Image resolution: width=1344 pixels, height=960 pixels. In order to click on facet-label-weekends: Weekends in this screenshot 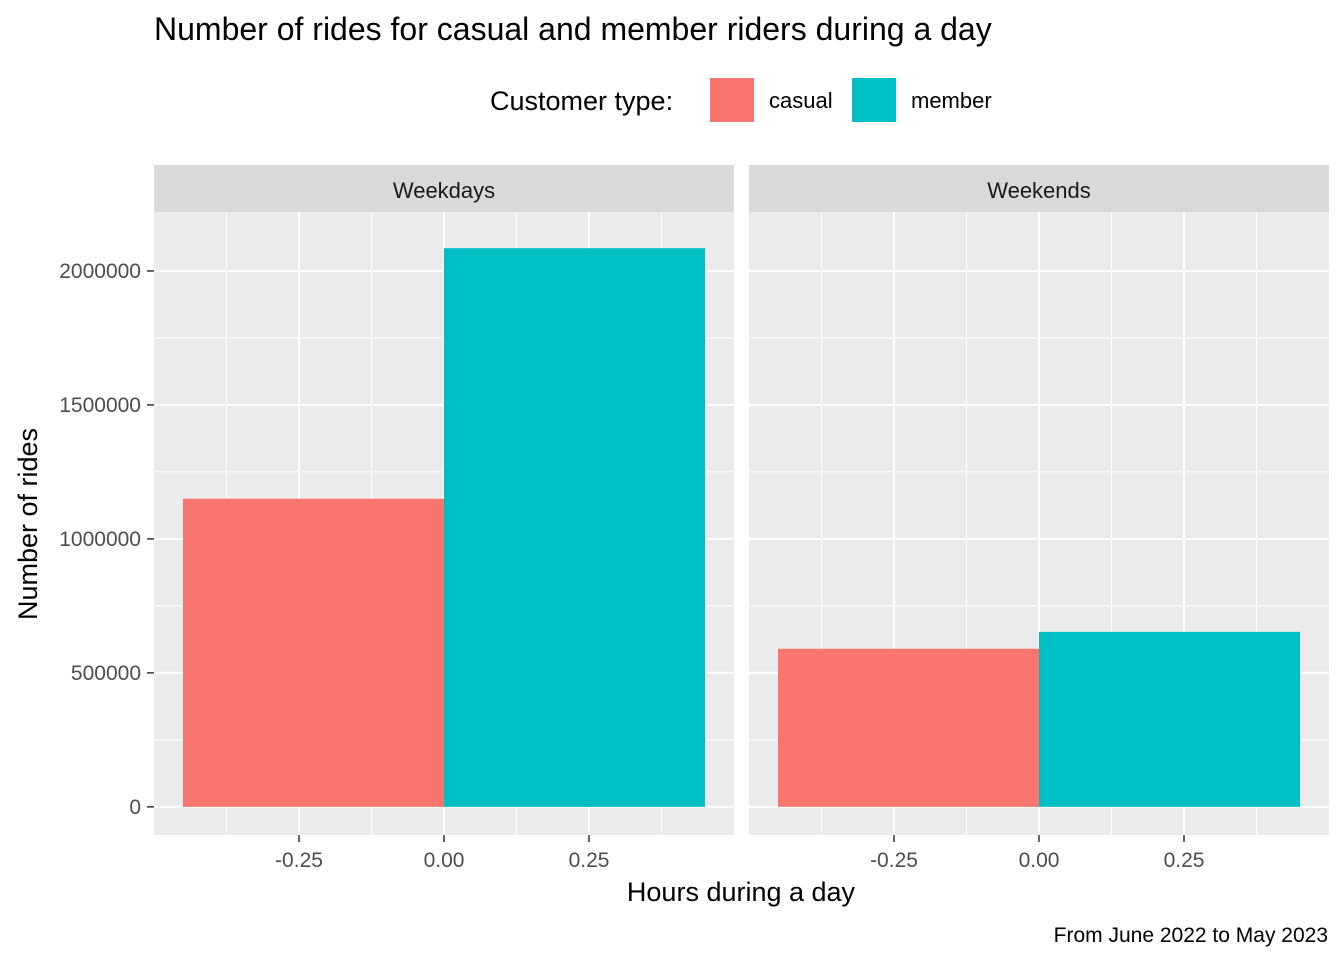, I will do `click(1039, 190)`.